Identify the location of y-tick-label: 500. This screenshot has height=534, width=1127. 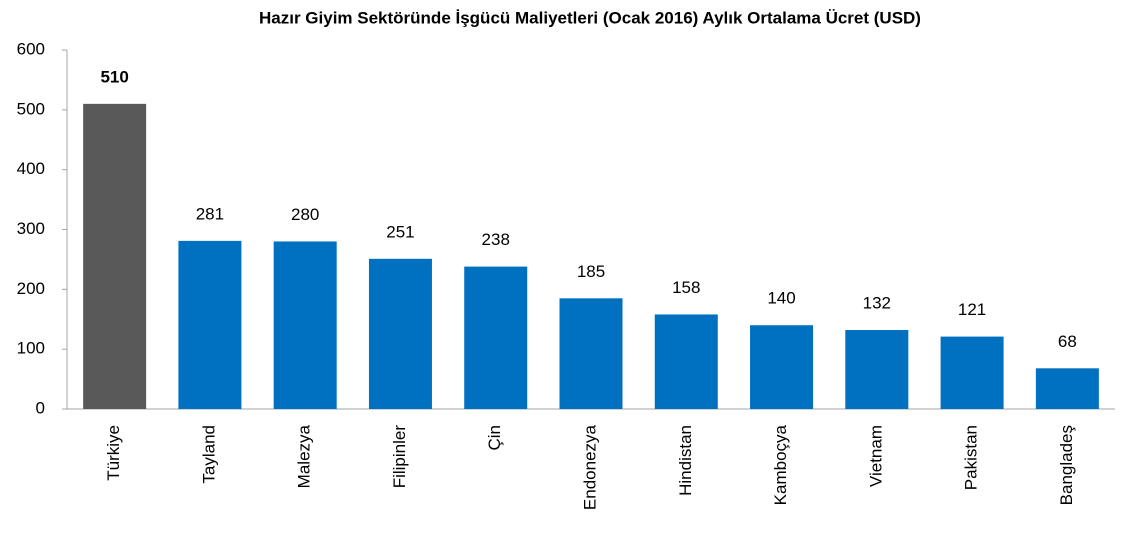
(31, 108).